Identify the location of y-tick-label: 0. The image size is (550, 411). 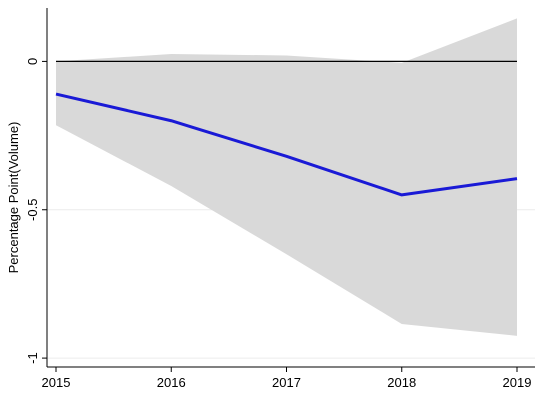
(32, 61).